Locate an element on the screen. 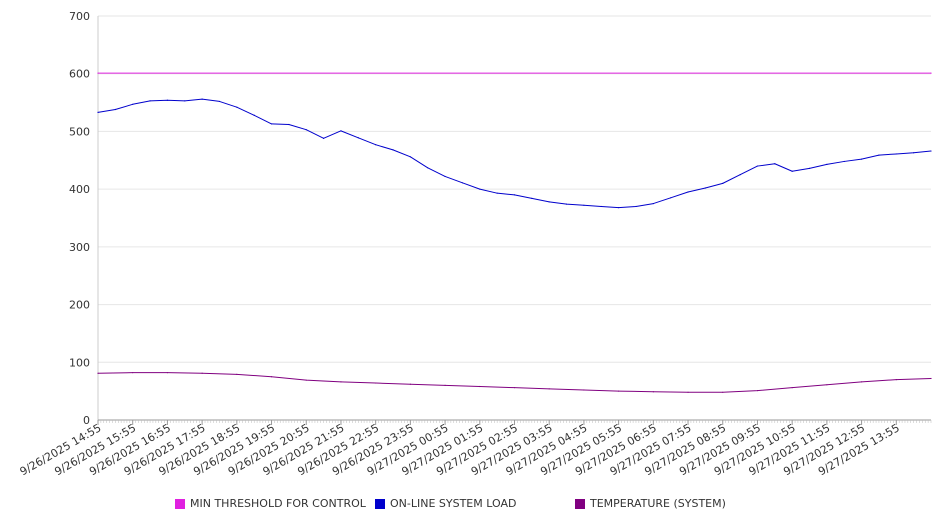 This screenshot has height=526, width=946. legend-item-min-threshold: MIN THRESHOLD FOR CONTROL is located at coordinates (270, 503).